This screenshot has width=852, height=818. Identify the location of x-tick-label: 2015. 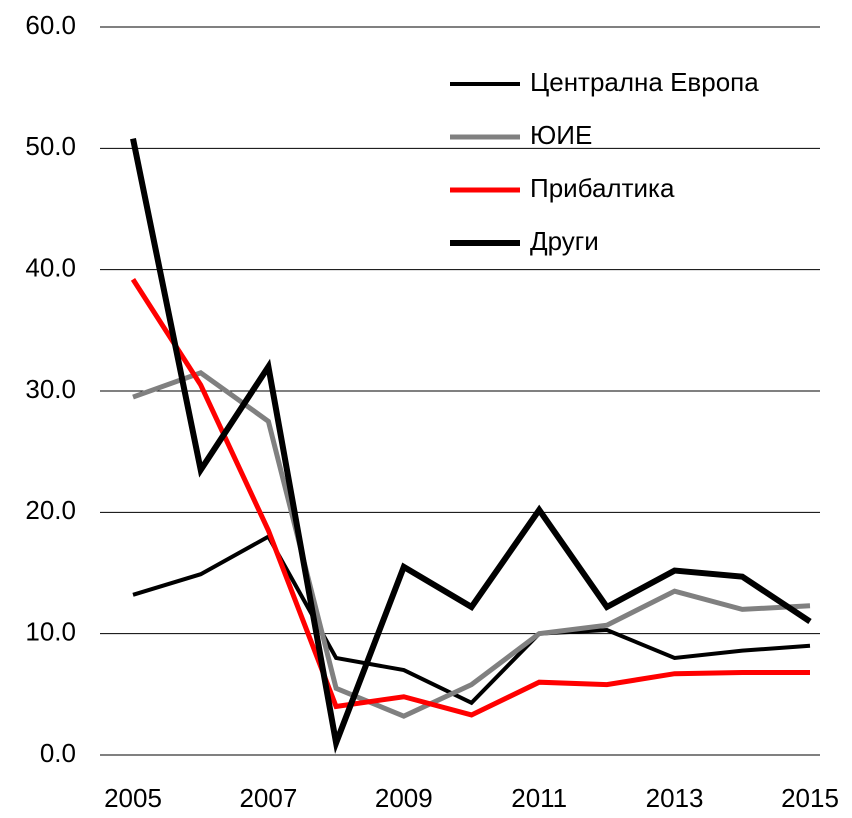
(810, 798).